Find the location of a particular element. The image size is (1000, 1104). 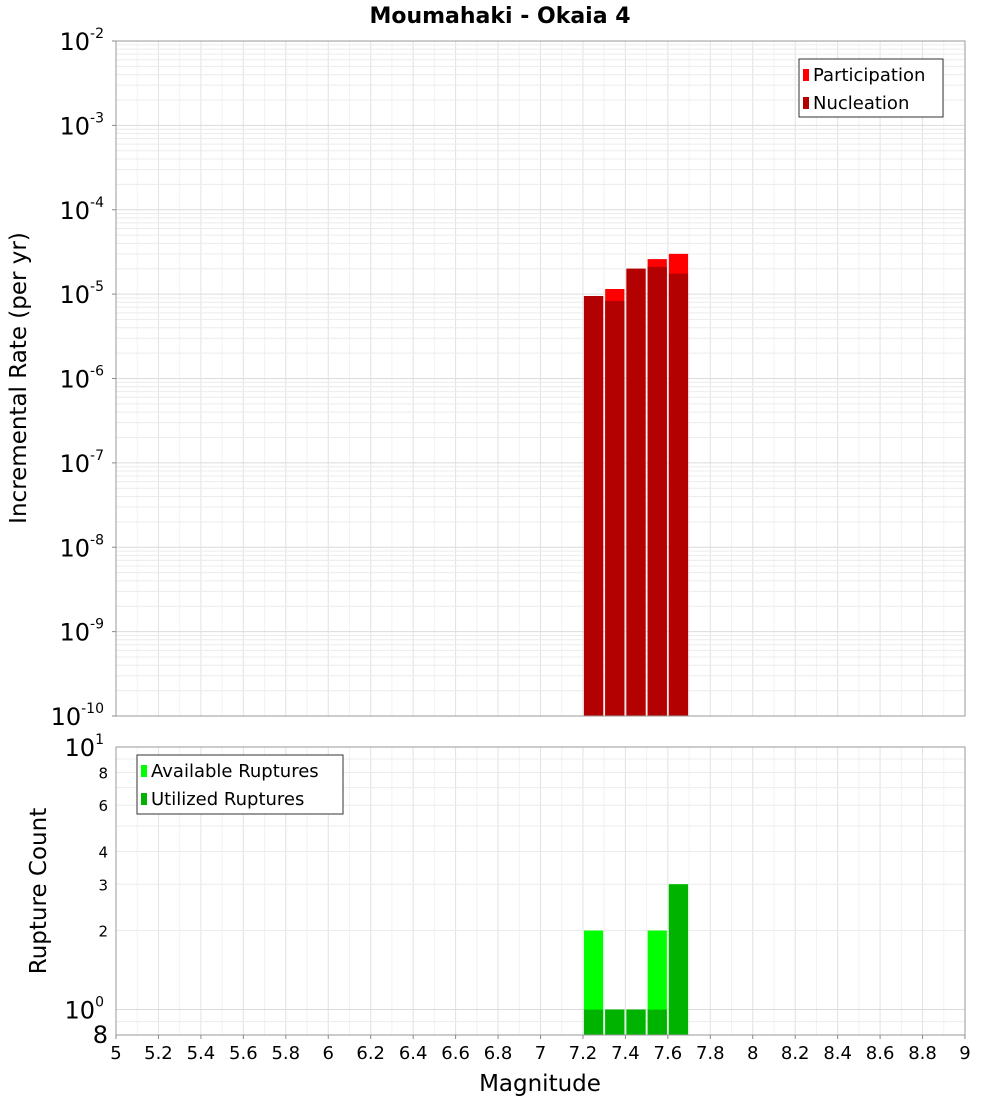

top-y-ticks: 10-210-310-410-510-610-710-810-910-10 is located at coordinates (83, 378).